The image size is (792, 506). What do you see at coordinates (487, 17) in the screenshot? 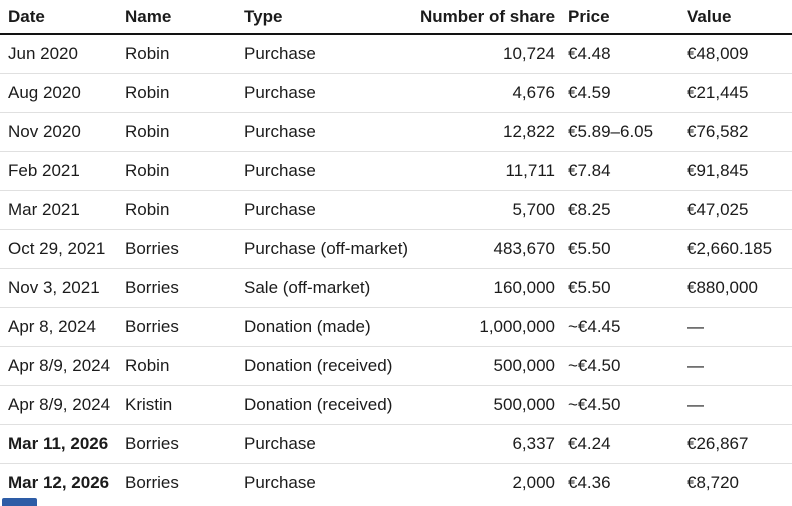
I see `header-shares: Number of shares` at bounding box center [487, 17].